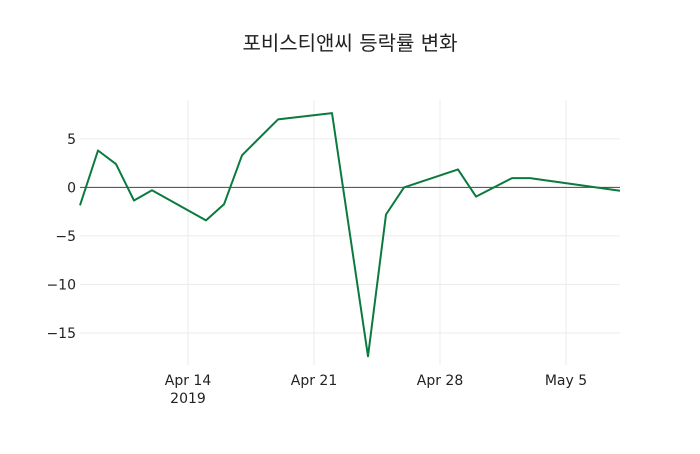  Describe the element at coordinates (314, 381) in the screenshot. I see `x-tick-label: Apr 21` at that location.